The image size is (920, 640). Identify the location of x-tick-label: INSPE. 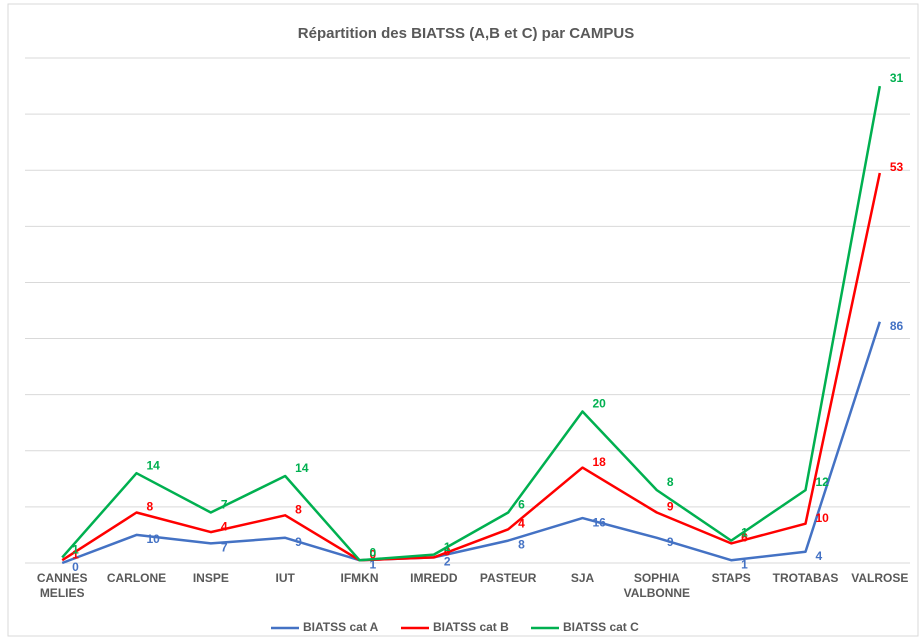
(210, 578).